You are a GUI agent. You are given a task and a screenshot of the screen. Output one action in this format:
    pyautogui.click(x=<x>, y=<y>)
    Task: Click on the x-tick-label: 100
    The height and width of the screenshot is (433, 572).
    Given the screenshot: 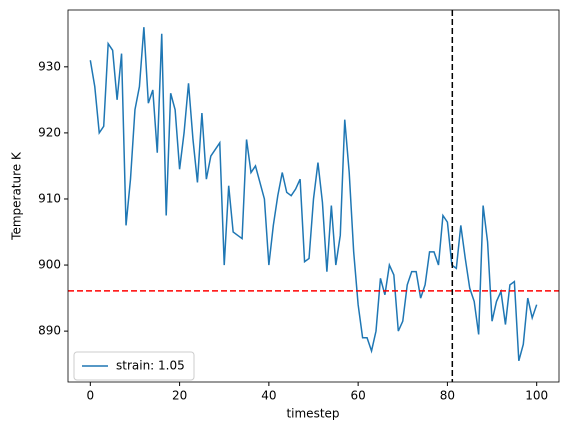 What is the action you would take?
    pyautogui.click(x=536, y=396)
    